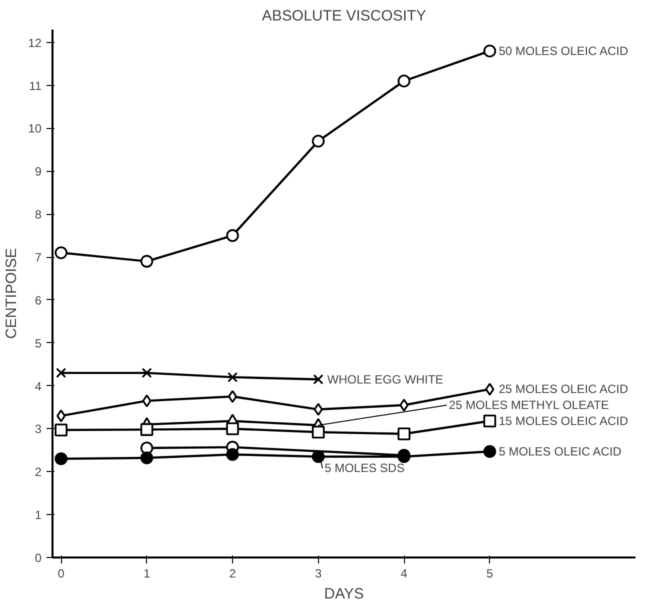 Image resolution: width=653 pixels, height=612 pixels. Describe the element at coordinates (318, 573) in the screenshot. I see `x-tick-label: 3` at that location.